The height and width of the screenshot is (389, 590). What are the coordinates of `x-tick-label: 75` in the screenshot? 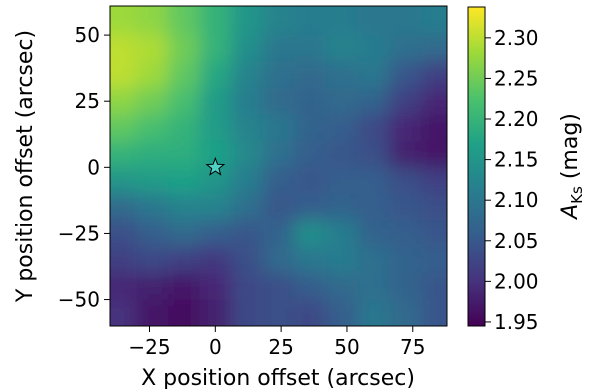 It's located at (412, 347).